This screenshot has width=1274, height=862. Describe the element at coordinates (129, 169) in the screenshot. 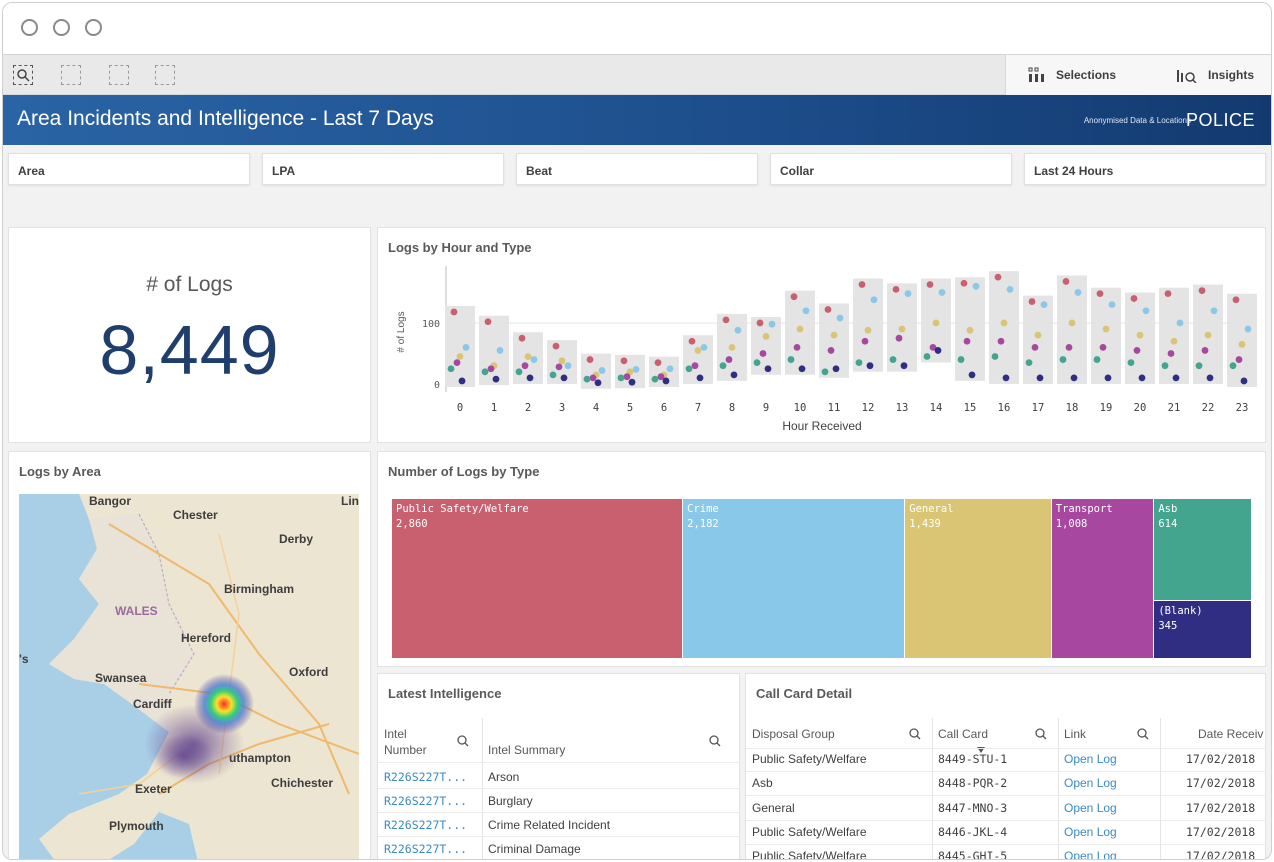

I see `filter-area: Area` at that location.